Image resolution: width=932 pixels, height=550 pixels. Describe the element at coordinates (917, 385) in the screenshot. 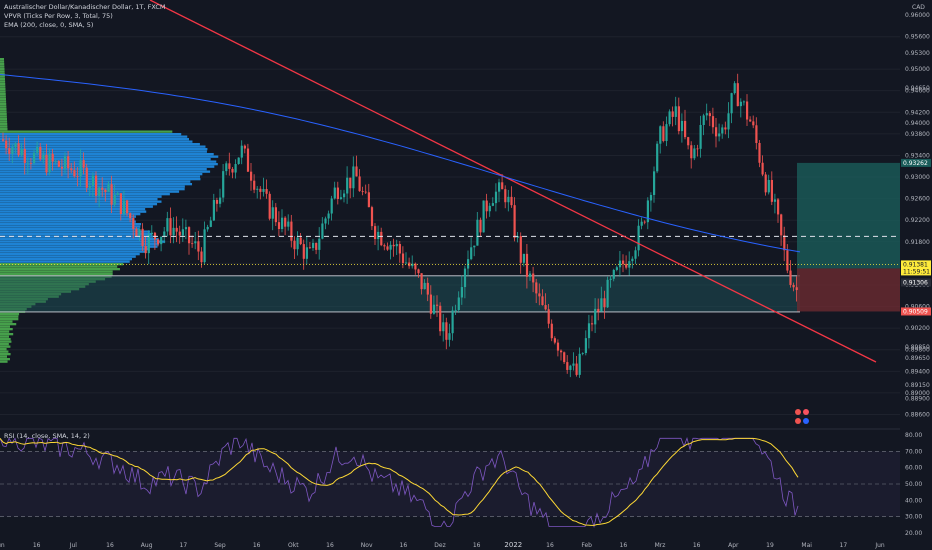

I see `price-tick: 0.89150` at that location.